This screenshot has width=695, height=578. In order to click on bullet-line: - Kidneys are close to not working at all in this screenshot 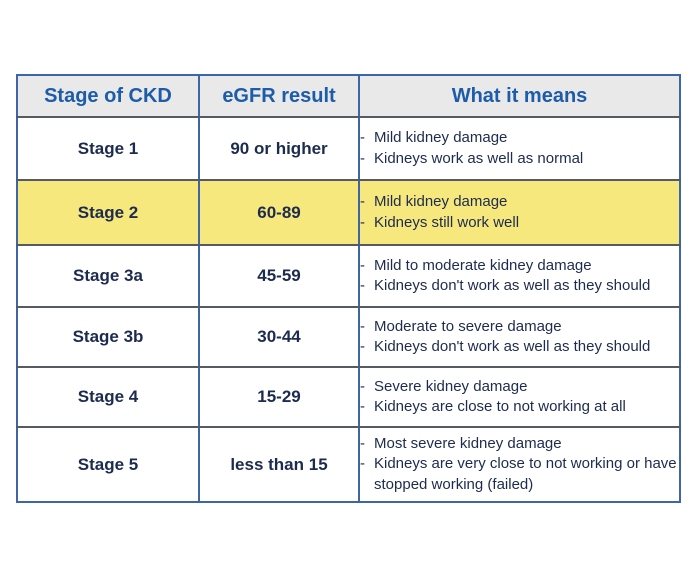, I will do `click(519, 407)`.